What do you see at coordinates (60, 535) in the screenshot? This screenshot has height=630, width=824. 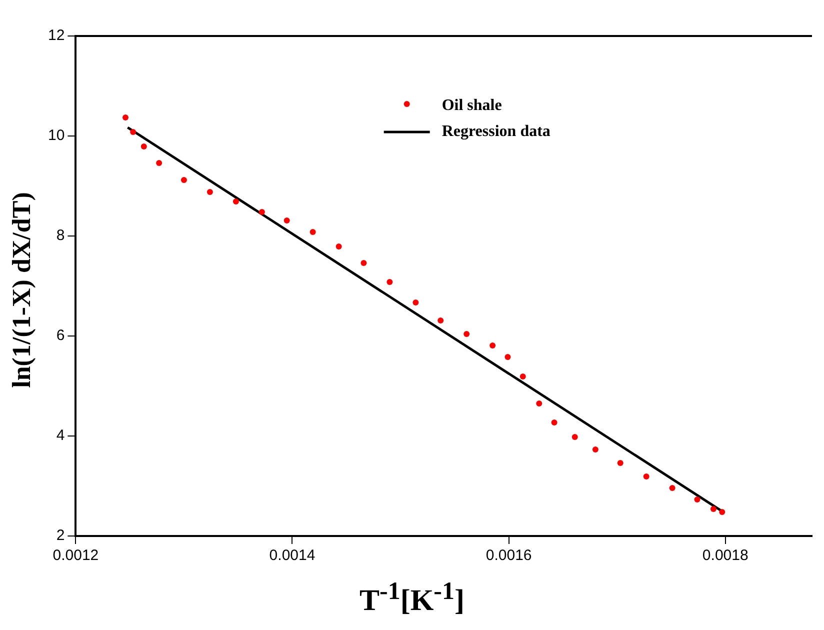 I see `y-tick-label: 2` at bounding box center [60, 535].